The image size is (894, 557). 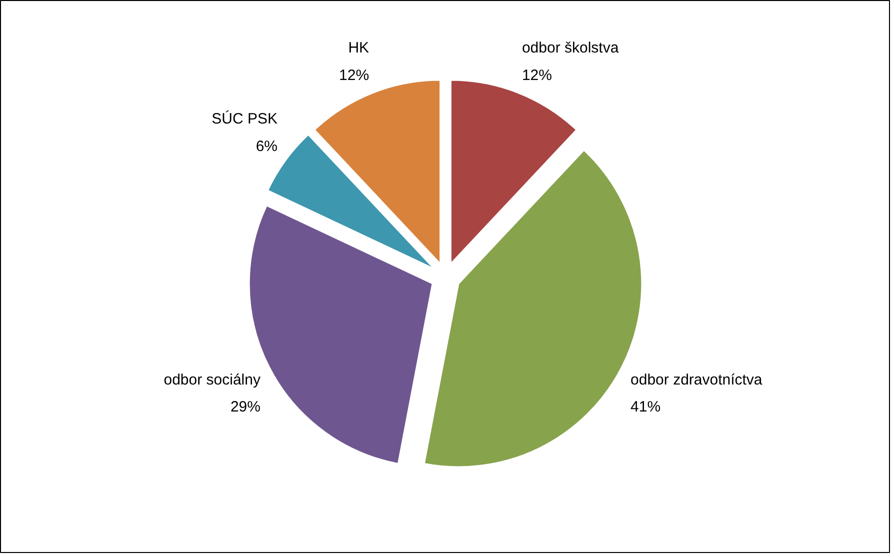 What do you see at coordinates (359, 48) in the screenshot?
I see `slice-label: HK` at bounding box center [359, 48].